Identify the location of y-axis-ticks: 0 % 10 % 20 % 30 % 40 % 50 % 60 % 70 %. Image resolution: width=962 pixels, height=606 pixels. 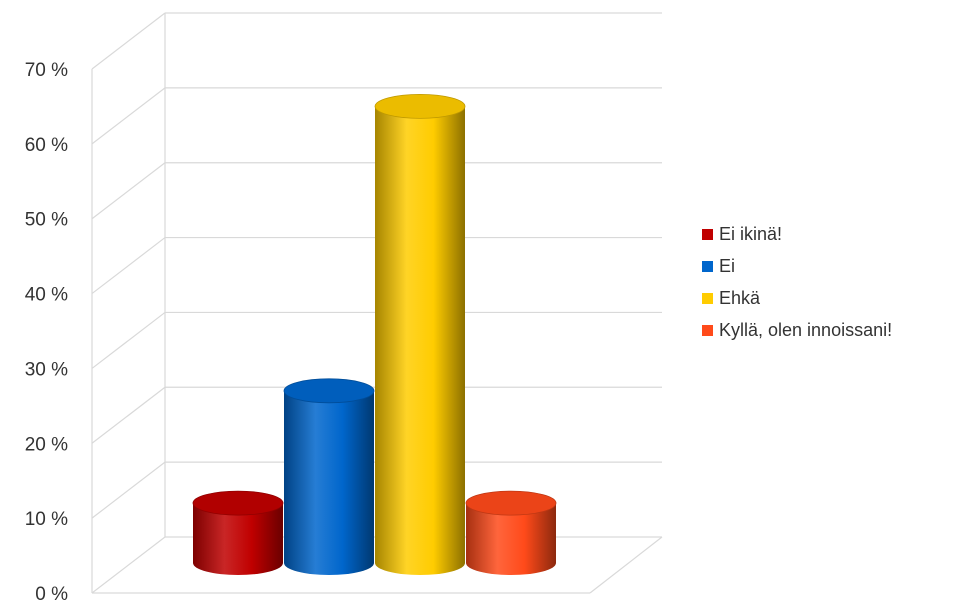
(46, 332).